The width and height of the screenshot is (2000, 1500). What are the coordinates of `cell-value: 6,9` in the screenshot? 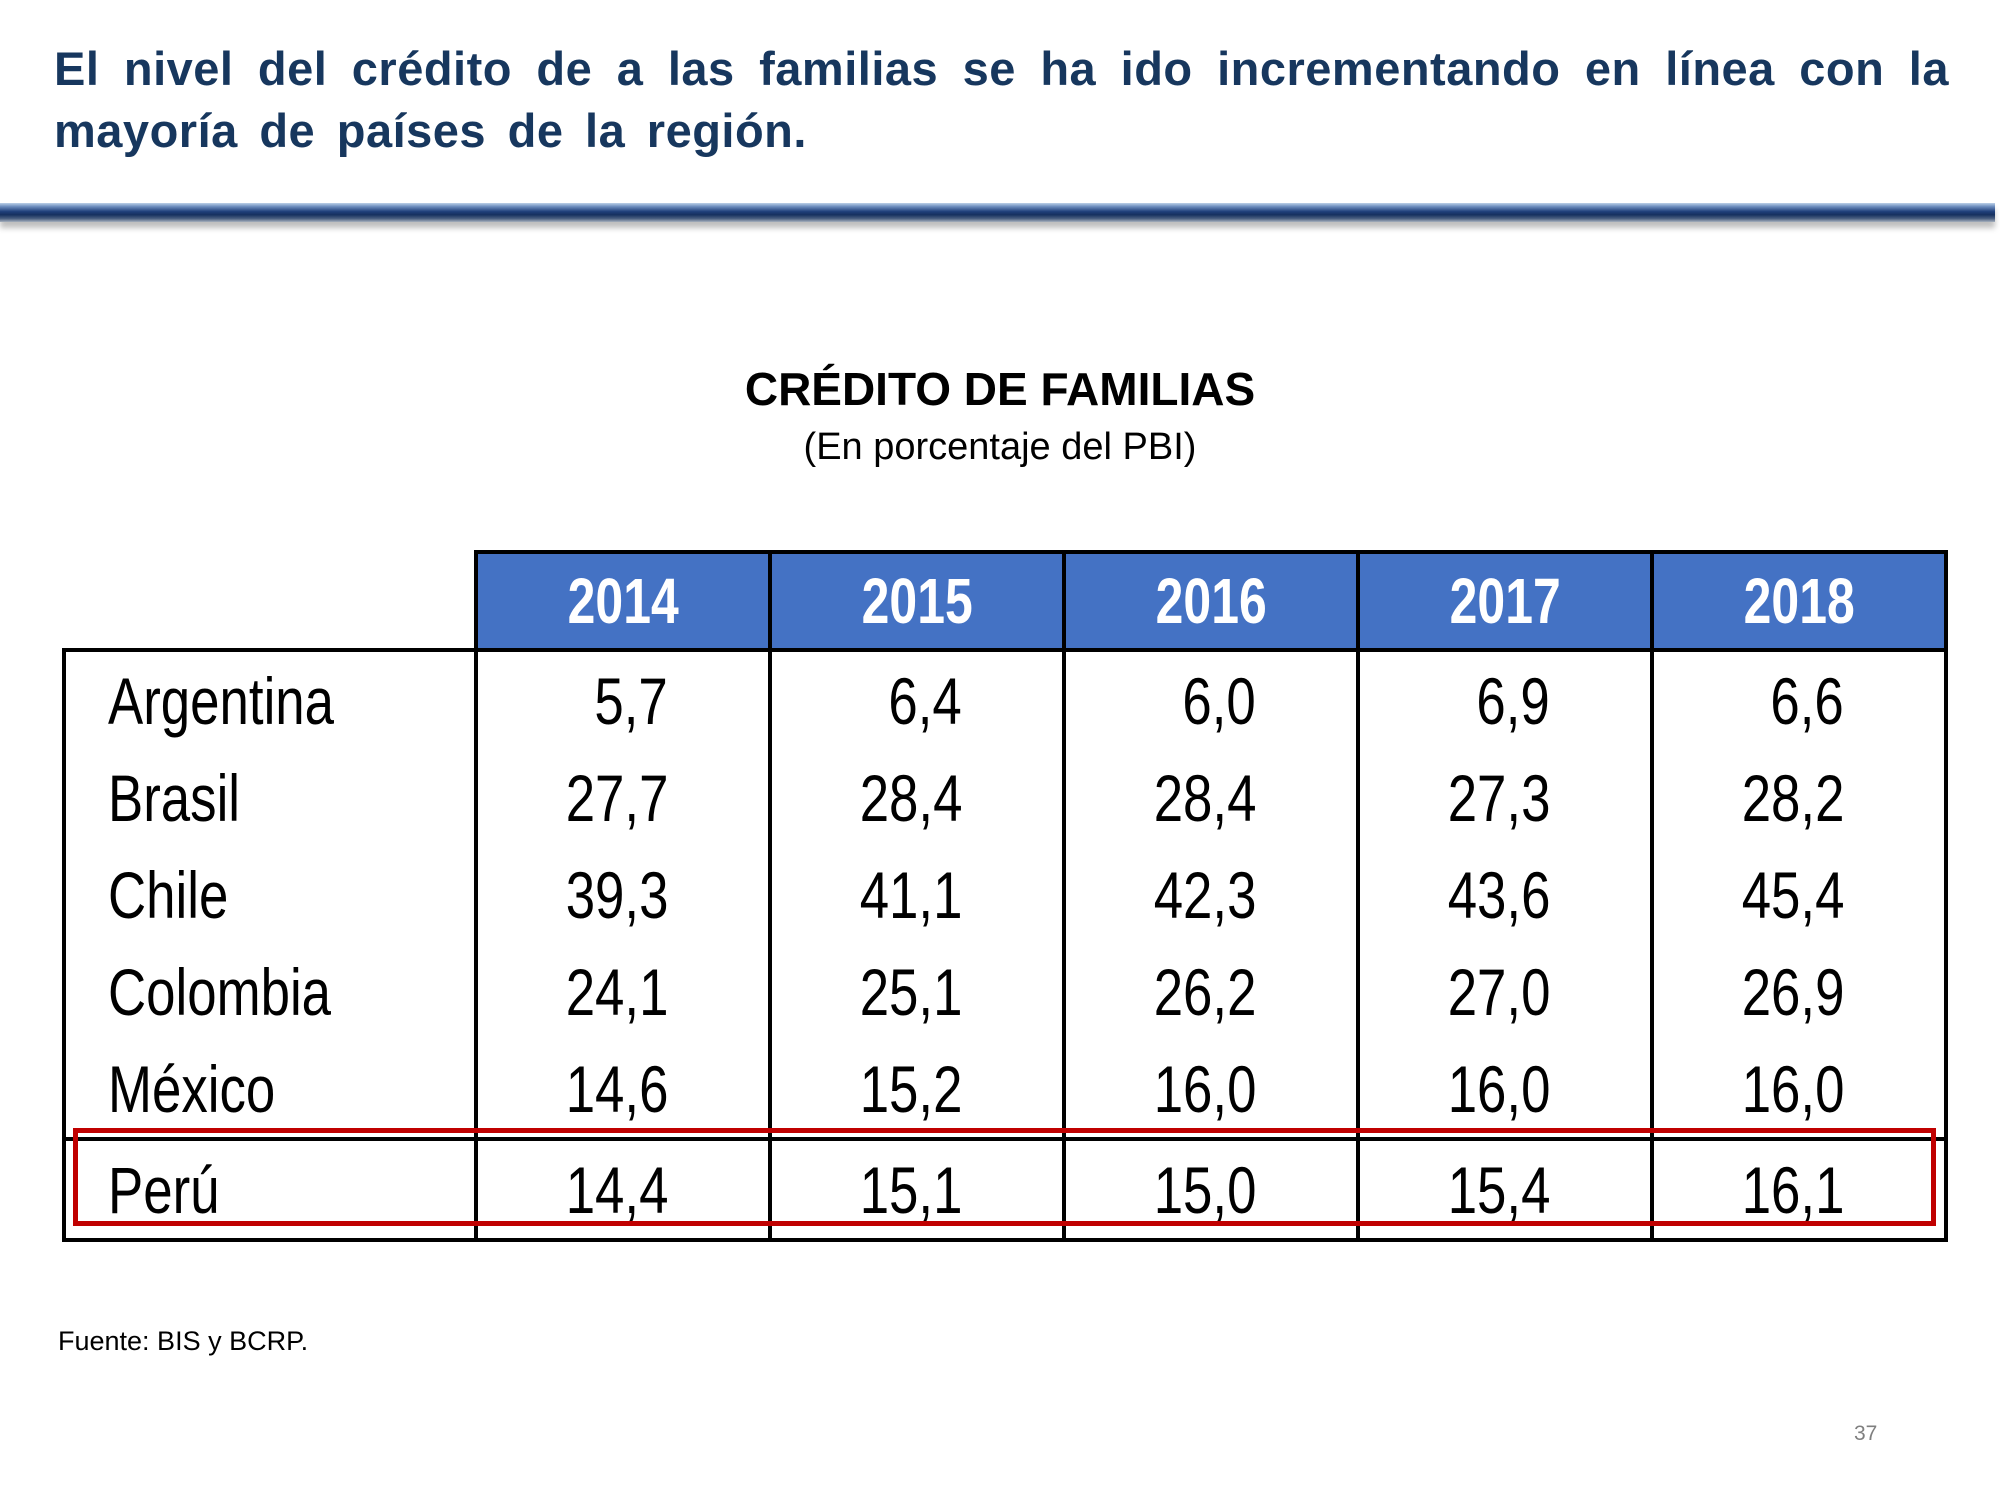 It's located at (1513, 700).